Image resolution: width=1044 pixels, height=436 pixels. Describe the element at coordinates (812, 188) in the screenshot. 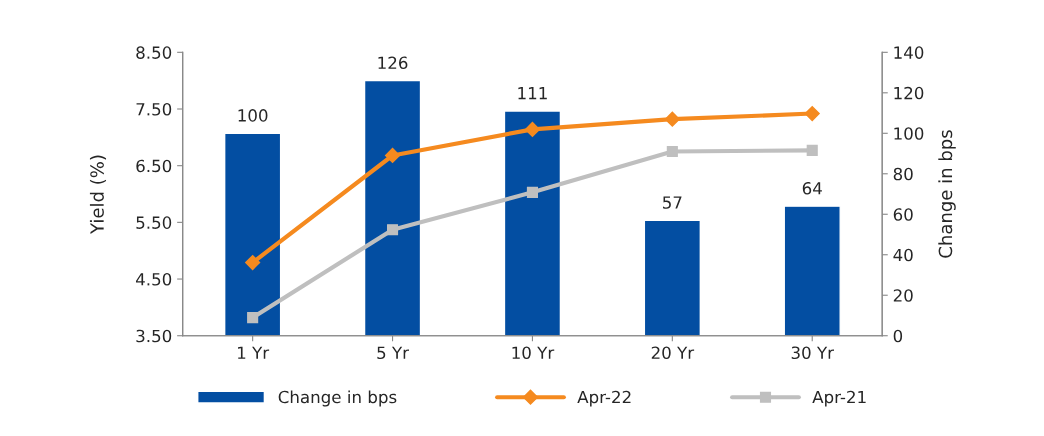

I see `data-label: 64` at that location.